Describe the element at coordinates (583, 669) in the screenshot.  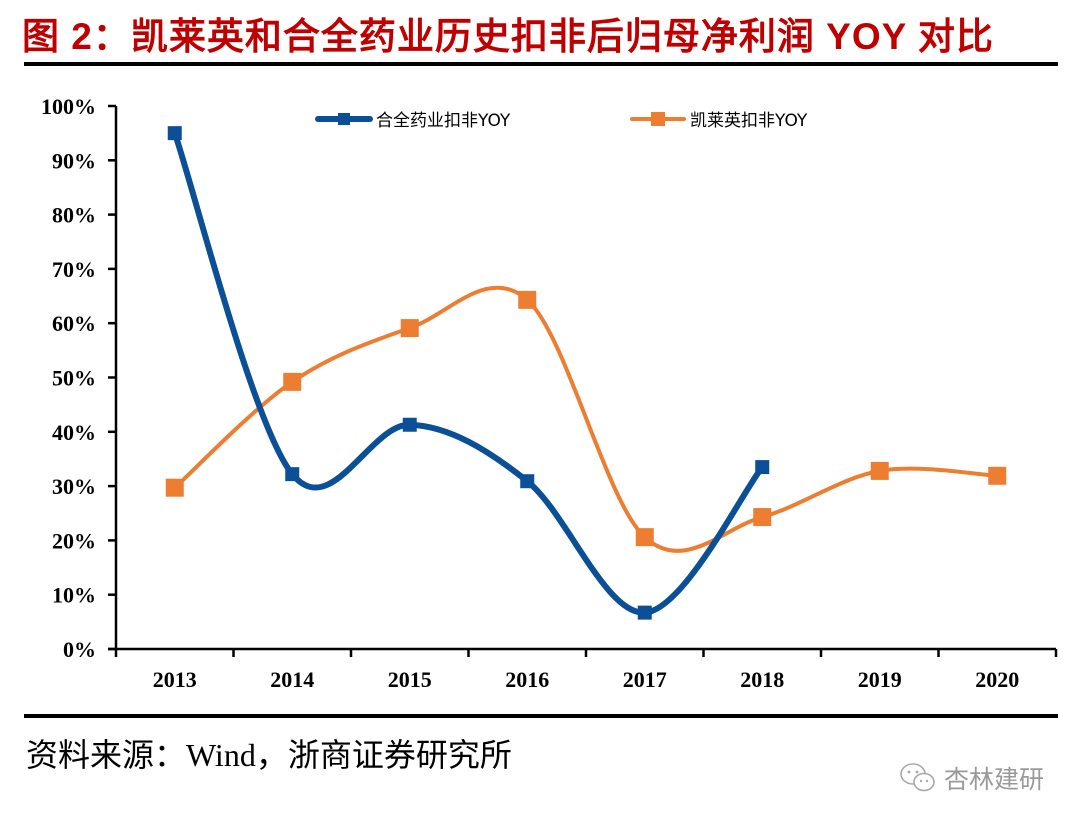
I see `x-axis: 2013 2014 2015 2016 2017 2018 2019 2020` at that location.